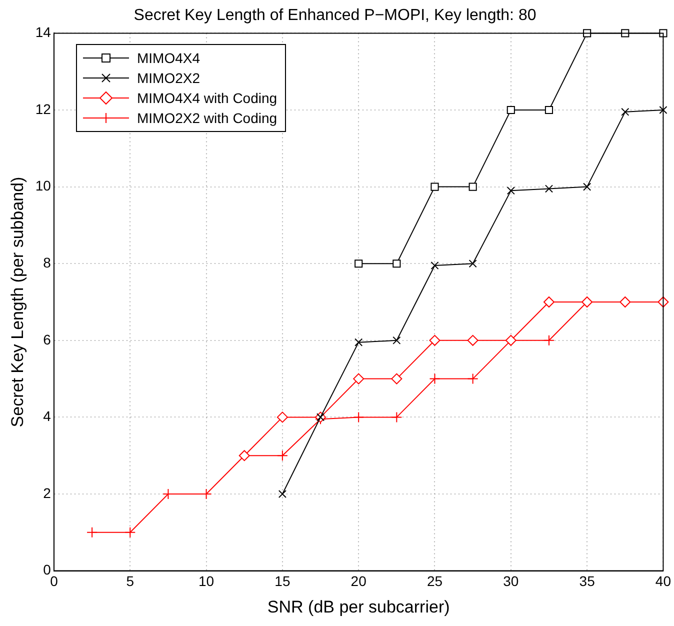 This screenshot has width=674, height=626. Describe the element at coordinates (47, 492) in the screenshot. I see `y-tick-label: 2` at that location.